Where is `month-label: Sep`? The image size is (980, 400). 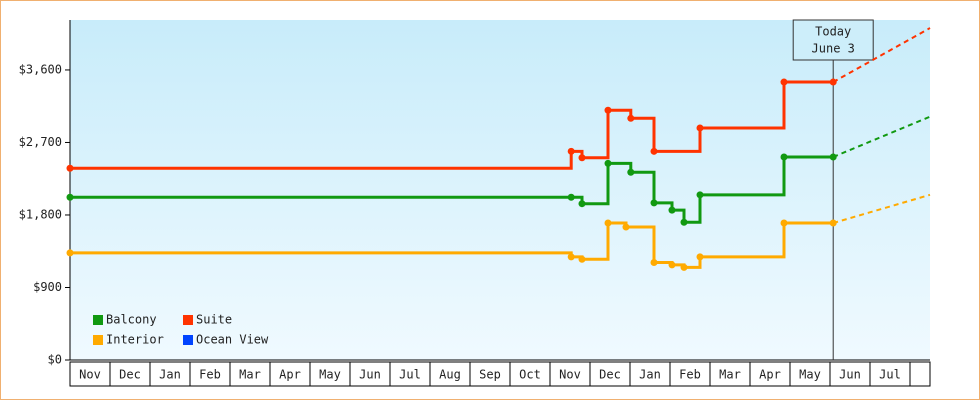
month-label: Sep is located at coordinates (490, 375).